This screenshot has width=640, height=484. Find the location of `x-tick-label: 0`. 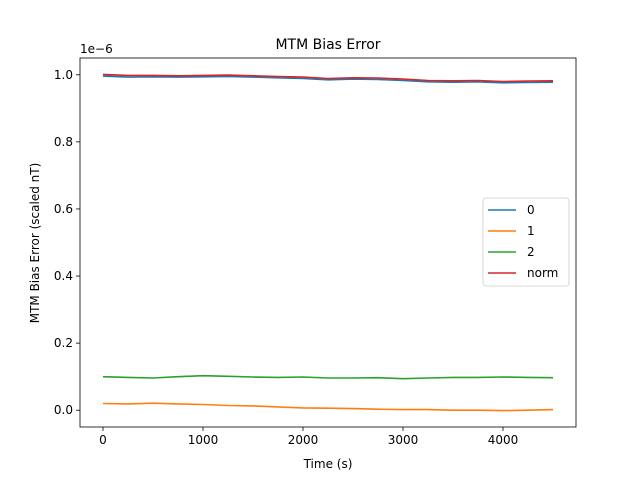

x-tick-label: 0 is located at coordinates (103, 440).